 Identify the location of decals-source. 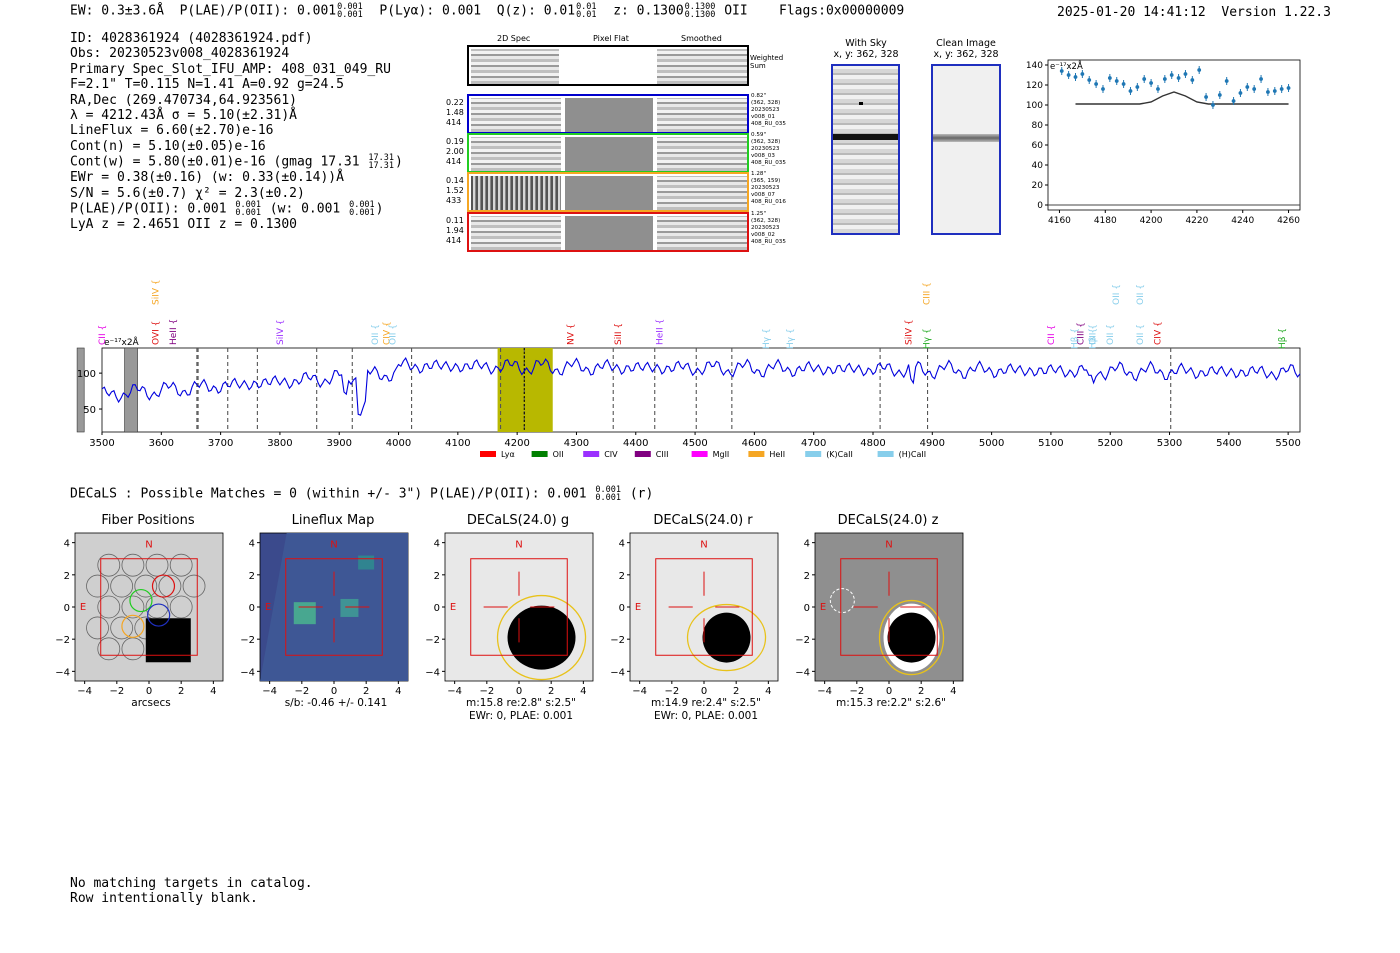
(726, 637).